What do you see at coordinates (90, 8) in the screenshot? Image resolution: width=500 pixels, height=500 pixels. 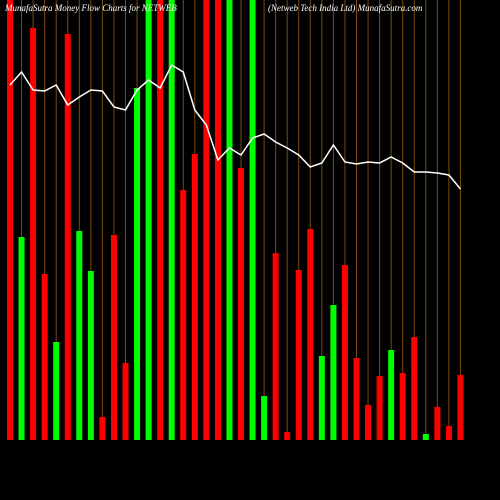 I see `chart-title: MunafaSutra Money Flow Charts for NETWEB` at bounding box center [90, 8].